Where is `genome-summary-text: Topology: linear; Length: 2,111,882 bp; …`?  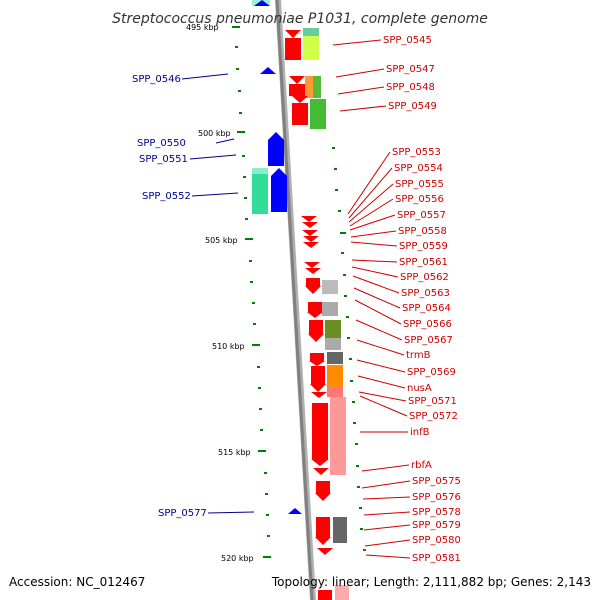 genome-summary-text: Topology: linear; Length: 2,111,882 bp; … is located at coordinates (431, 582).